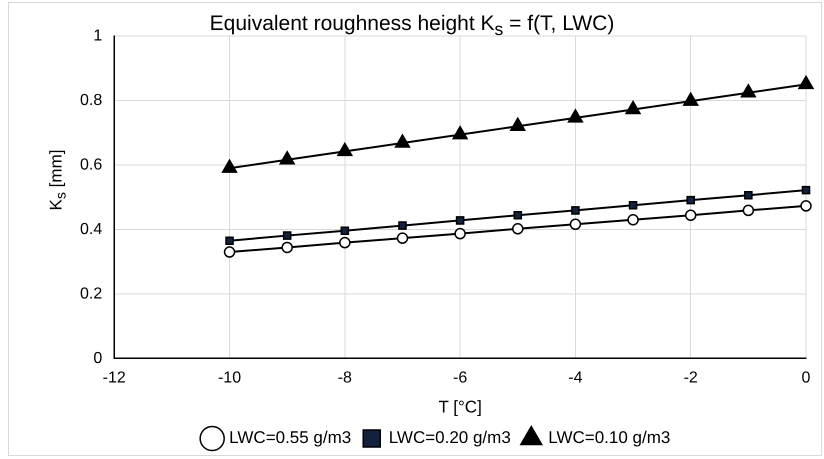 Image resolution: width=824 pixels, height=459 pixels. Describe the element at coordinates (449, 438) in the screenshot. I see `legend-label: LWC=0.20 g/m3` at that location.